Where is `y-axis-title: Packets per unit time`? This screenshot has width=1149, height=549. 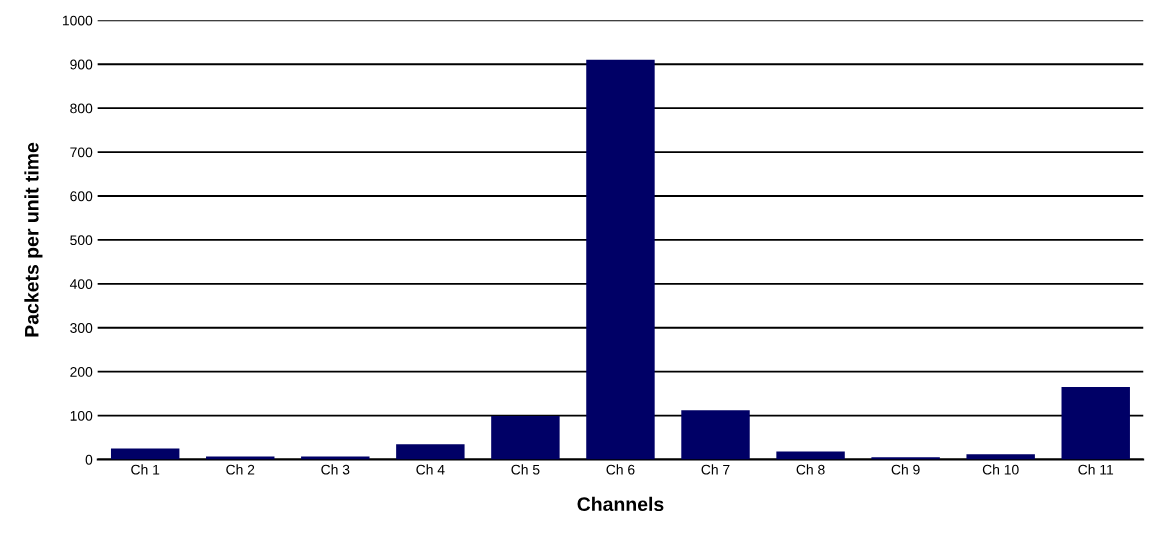 y-axis-title: Packets per unit time is located at coordinates (33, 239).